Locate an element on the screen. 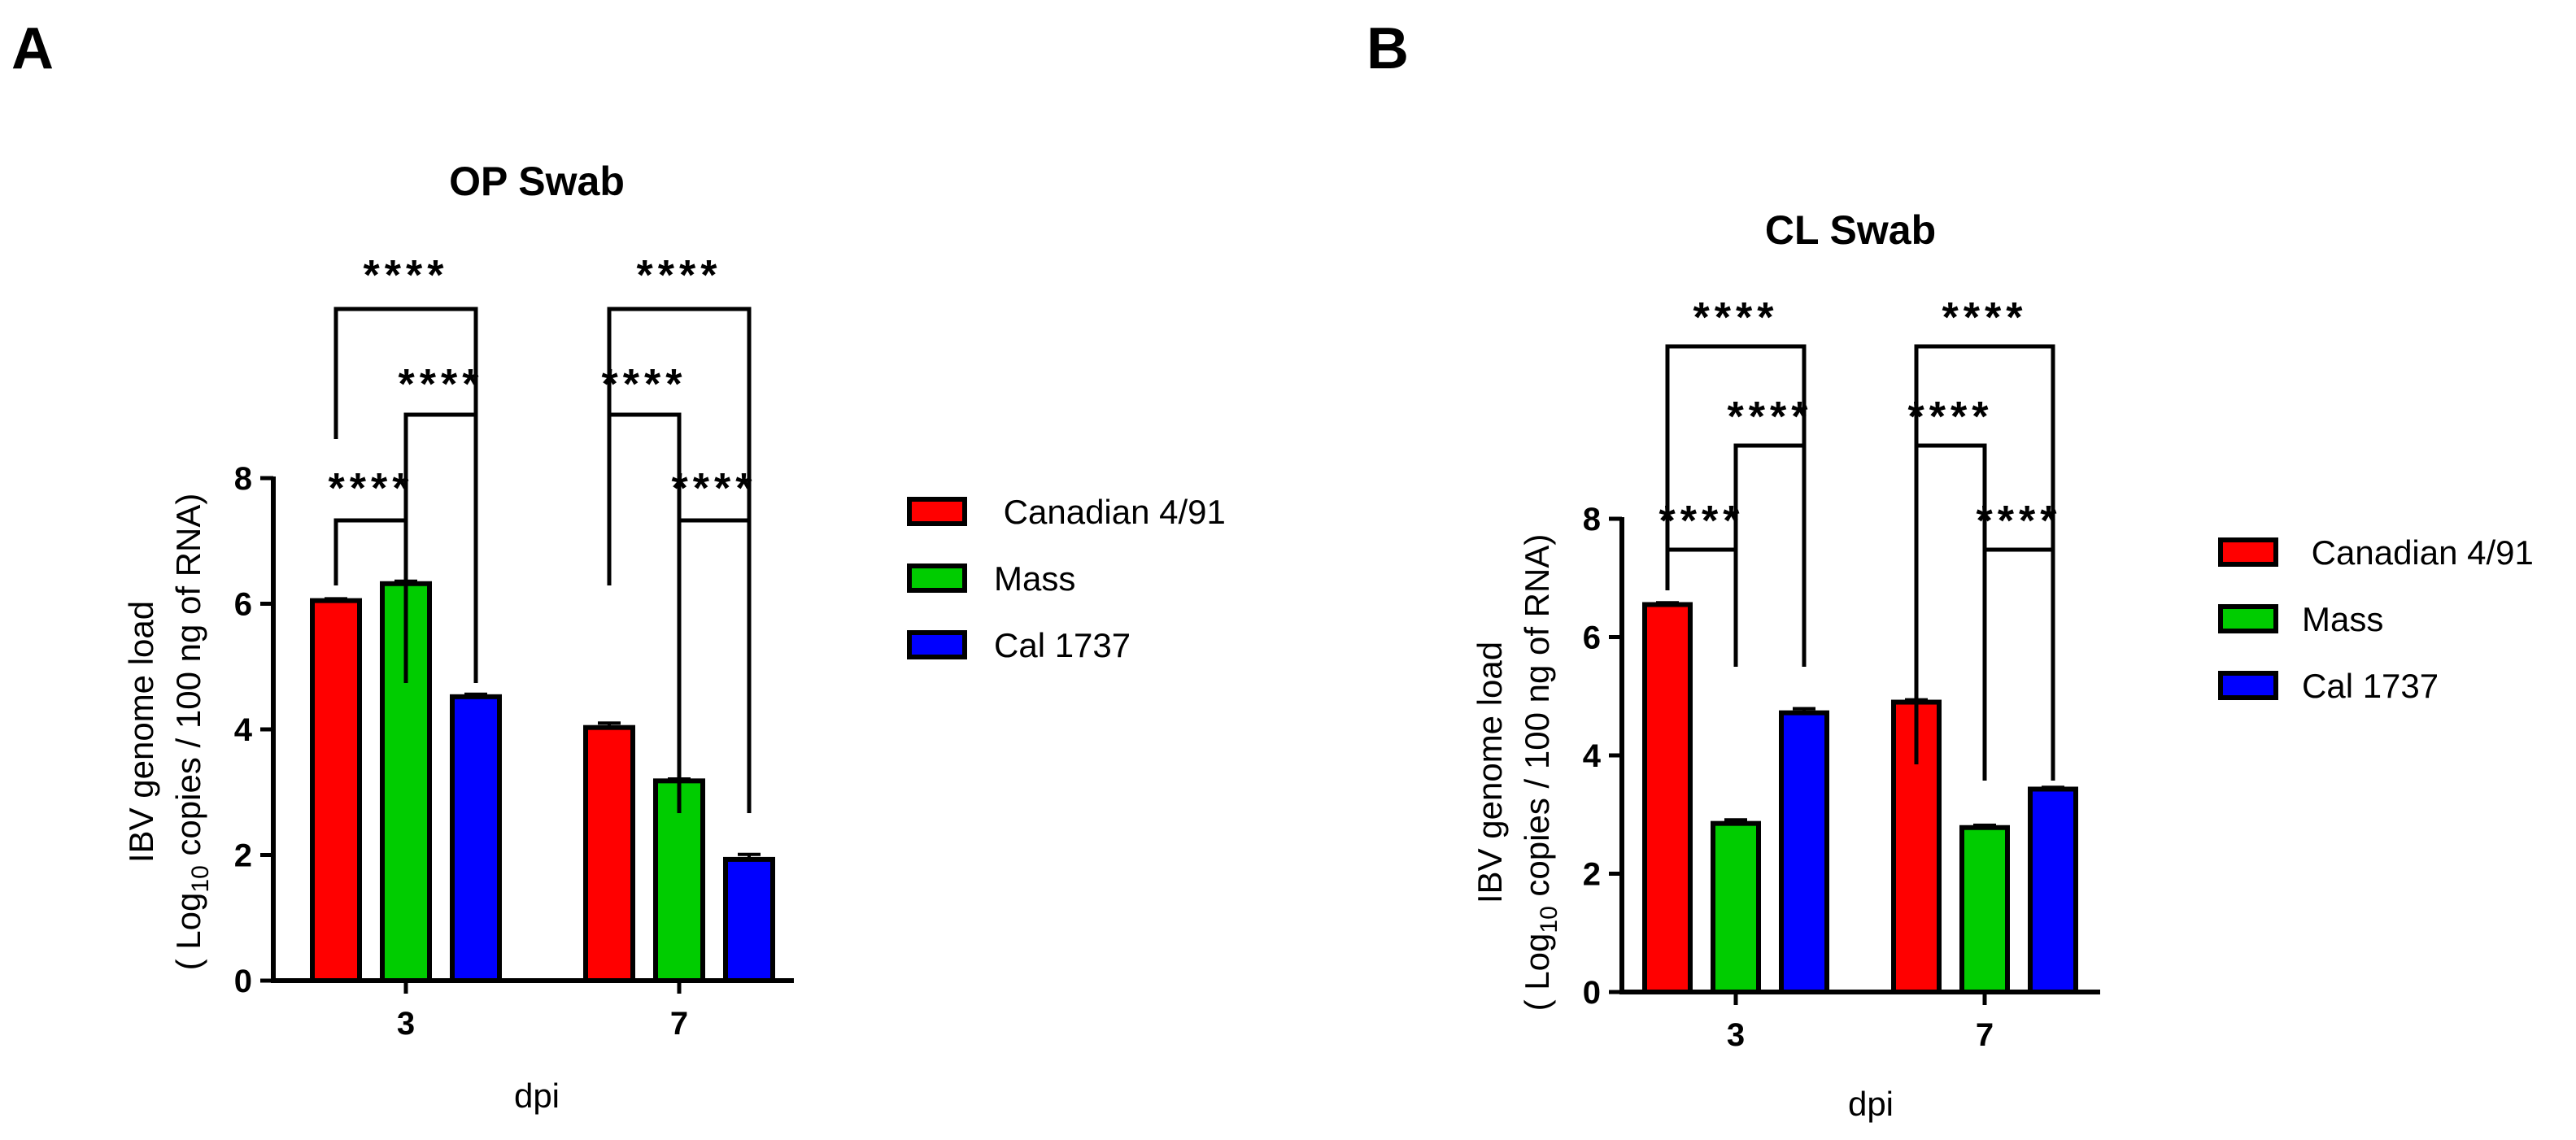 The height and width of the screenshot is (1140, 2576). panel-b-legend-swatch-canadian is located at coordinates (2248, 552).